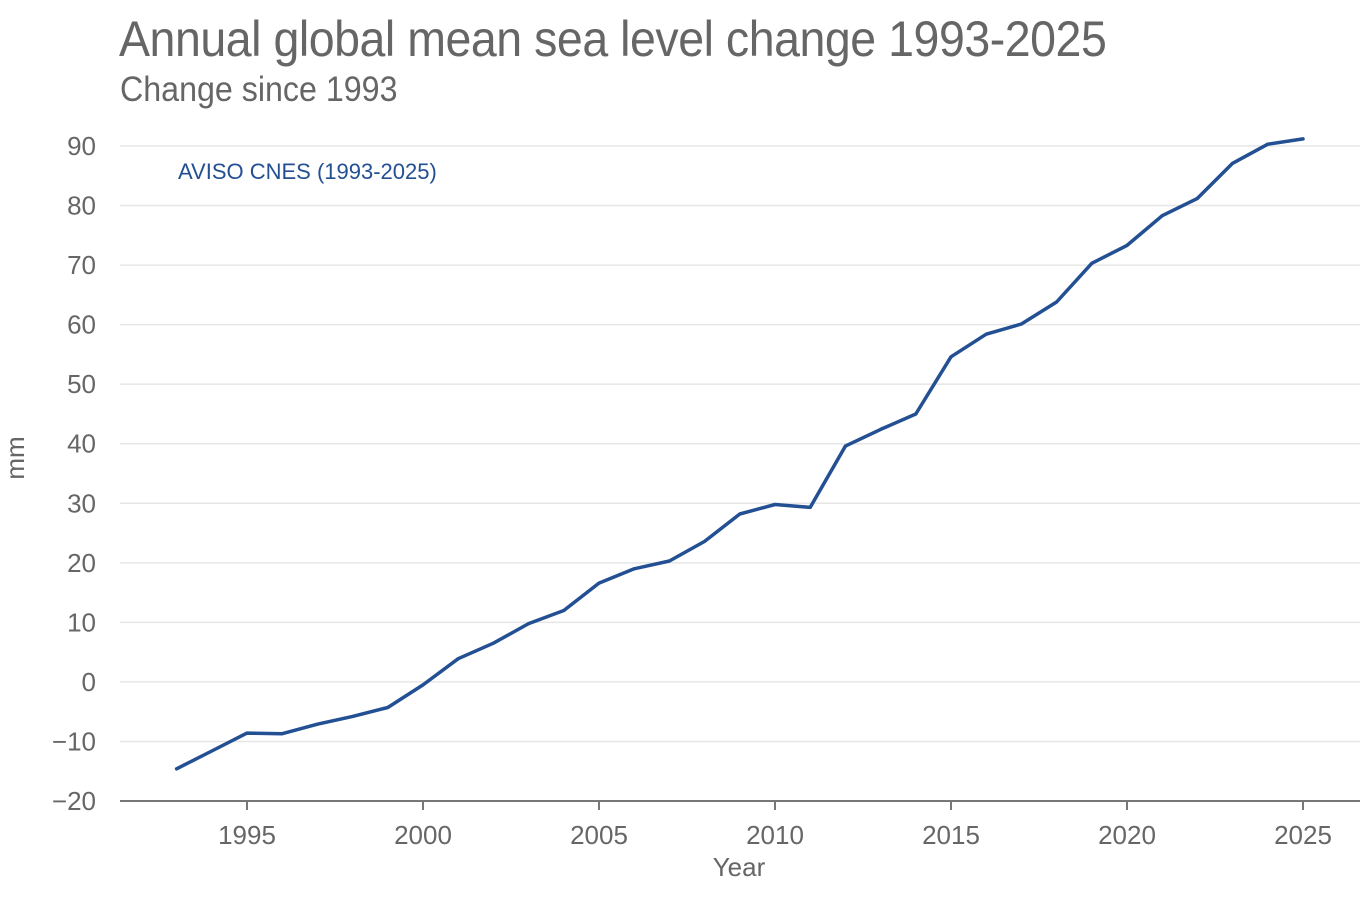 The height and width of the screenshot is (900, 1370). What do you see at coordinates (740, 514) in the screenshot?
I see `data-point-2009` at bounding box center [740, 514].